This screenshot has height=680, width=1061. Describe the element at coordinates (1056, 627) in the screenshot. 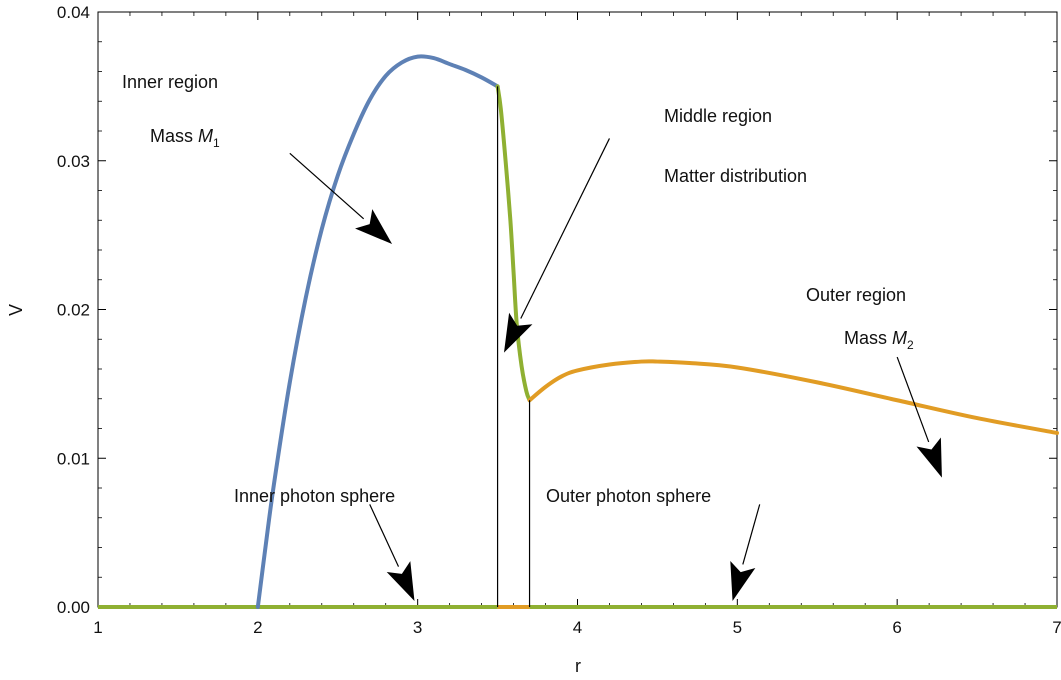

I see `x-tick-label: 7` at that location.